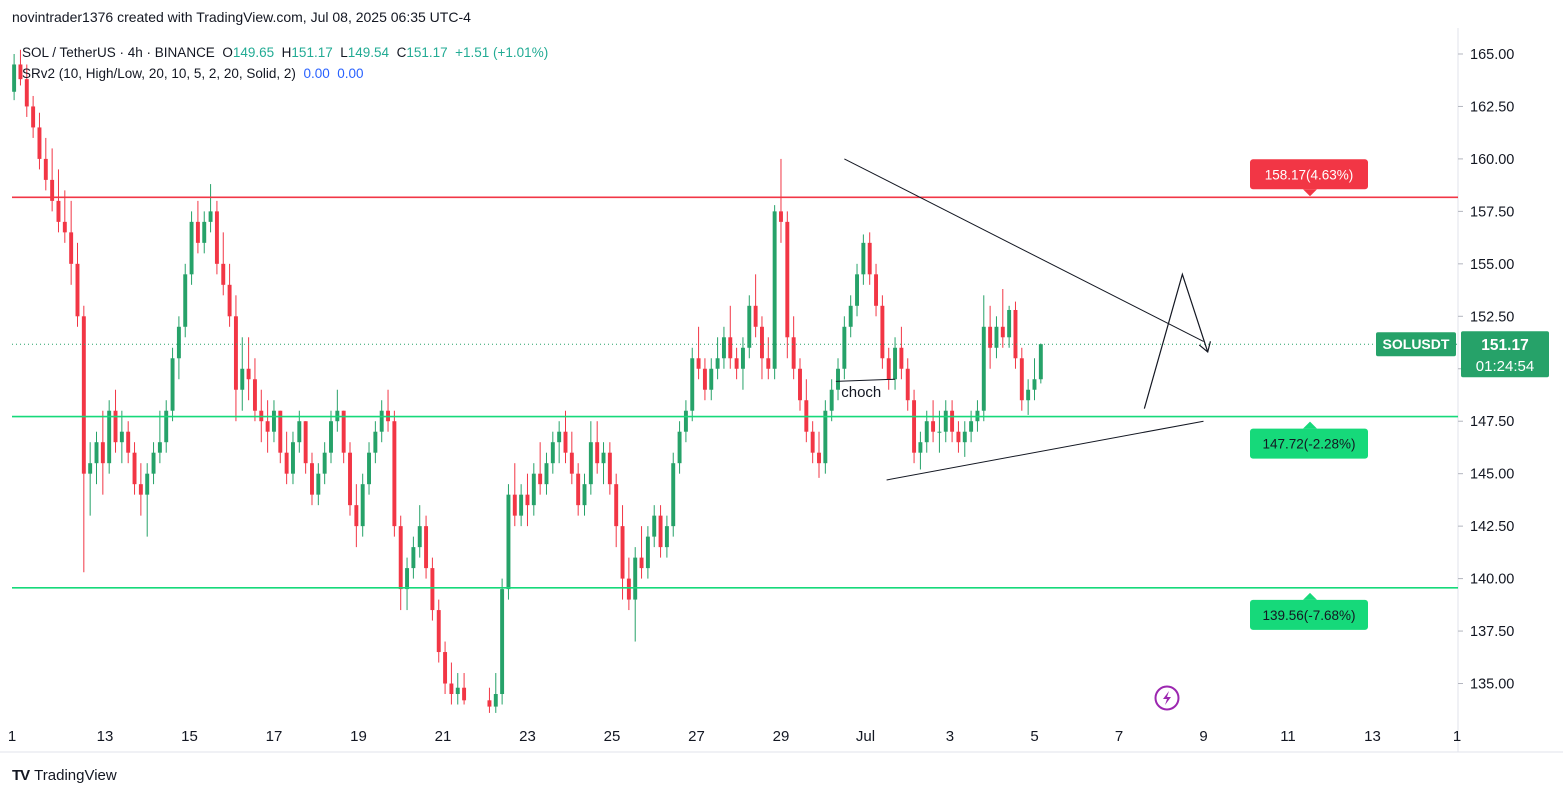 Image resolution: width=1563 pixels, height=799 pixels. I want to click on support-label-text: 139.56(-7.68%), so click(1308, 615).